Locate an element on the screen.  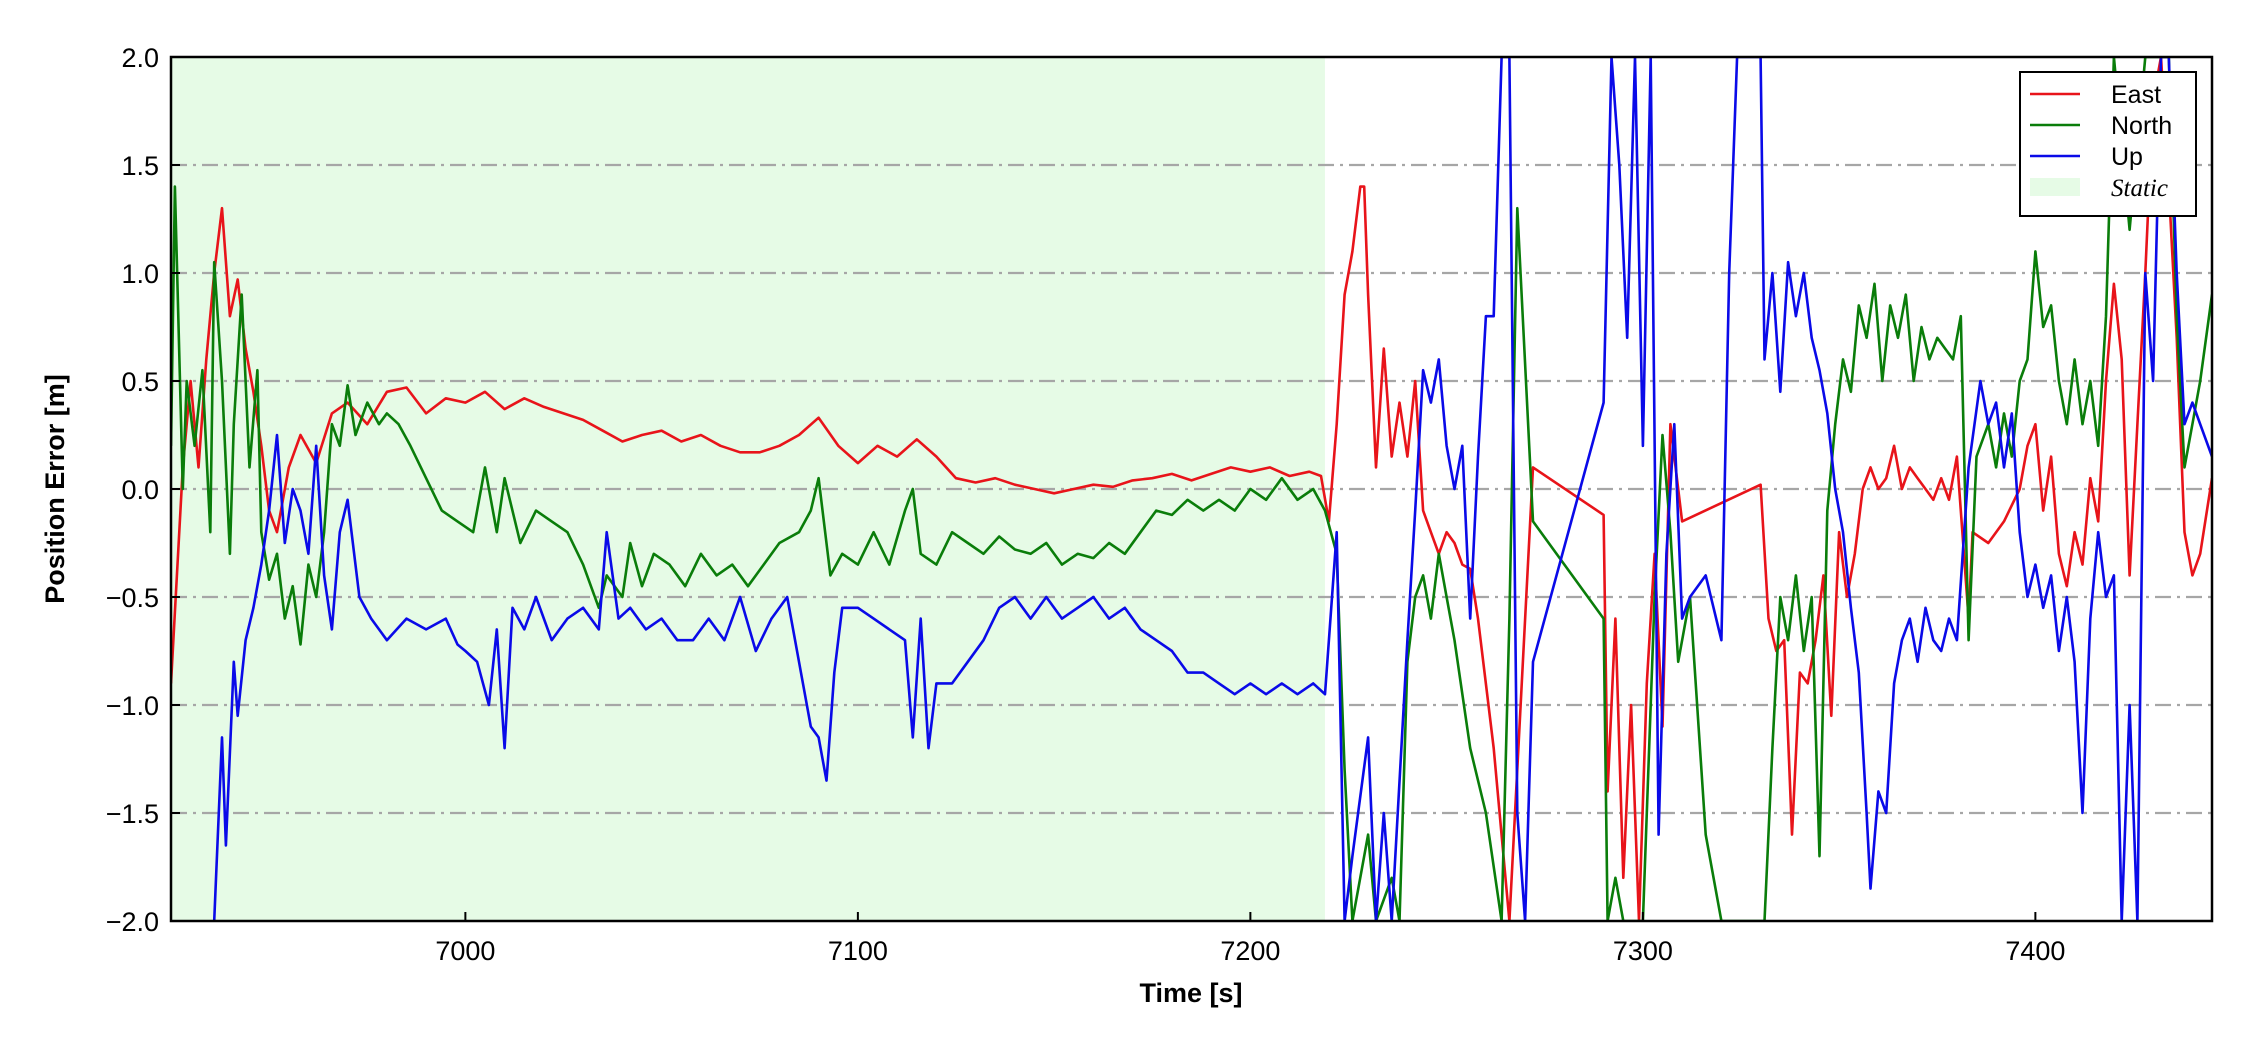
y-tick-label: 1.5 is located at coordinates (140, 166).